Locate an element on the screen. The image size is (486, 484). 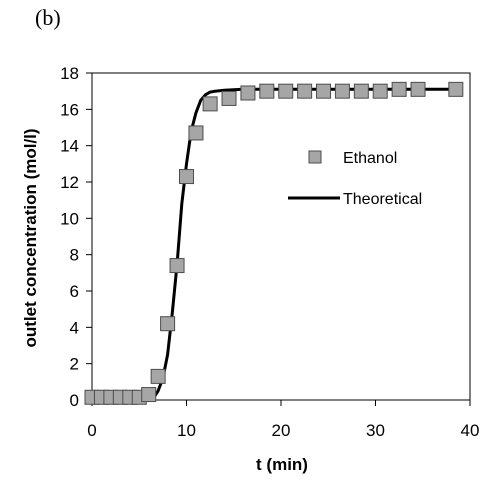
legend-label-theoretical: Theoretical is located at coordinates (382, 199).